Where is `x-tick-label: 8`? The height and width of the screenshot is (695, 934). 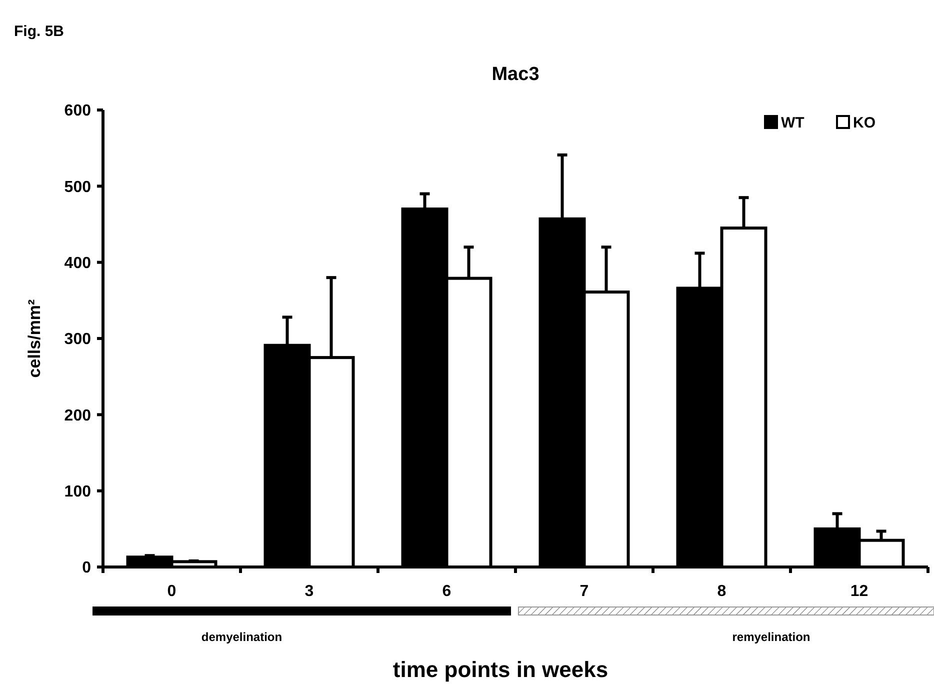
x-tick-label: 8 is located at coordinates (721, 591).